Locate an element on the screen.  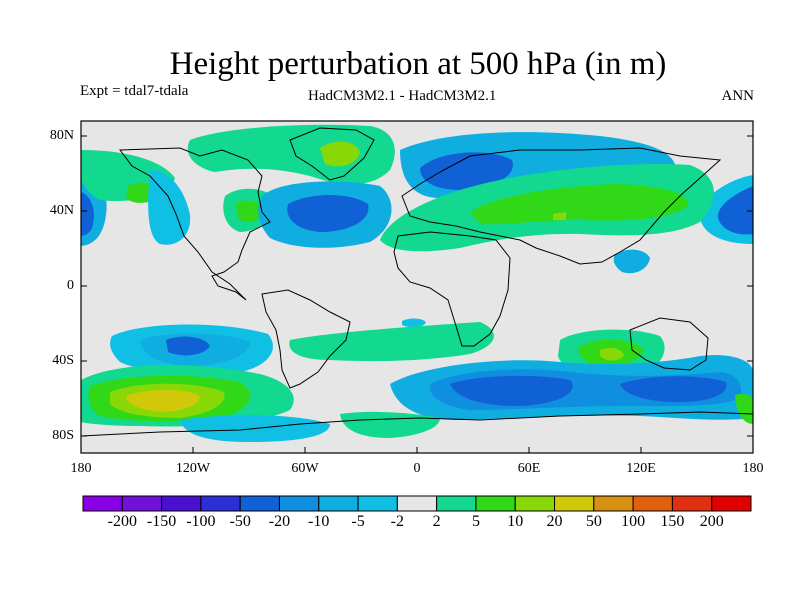
contour-eurasia-dark is located at coordinates (466, 171).